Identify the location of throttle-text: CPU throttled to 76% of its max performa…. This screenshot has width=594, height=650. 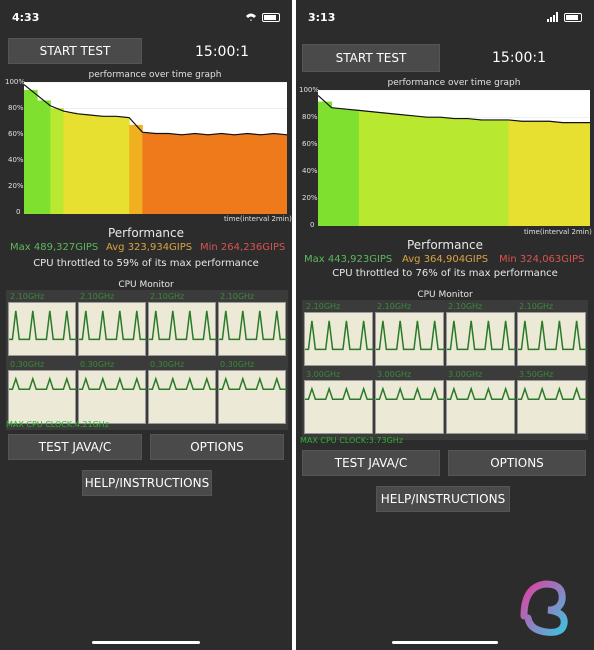
(445, 273).